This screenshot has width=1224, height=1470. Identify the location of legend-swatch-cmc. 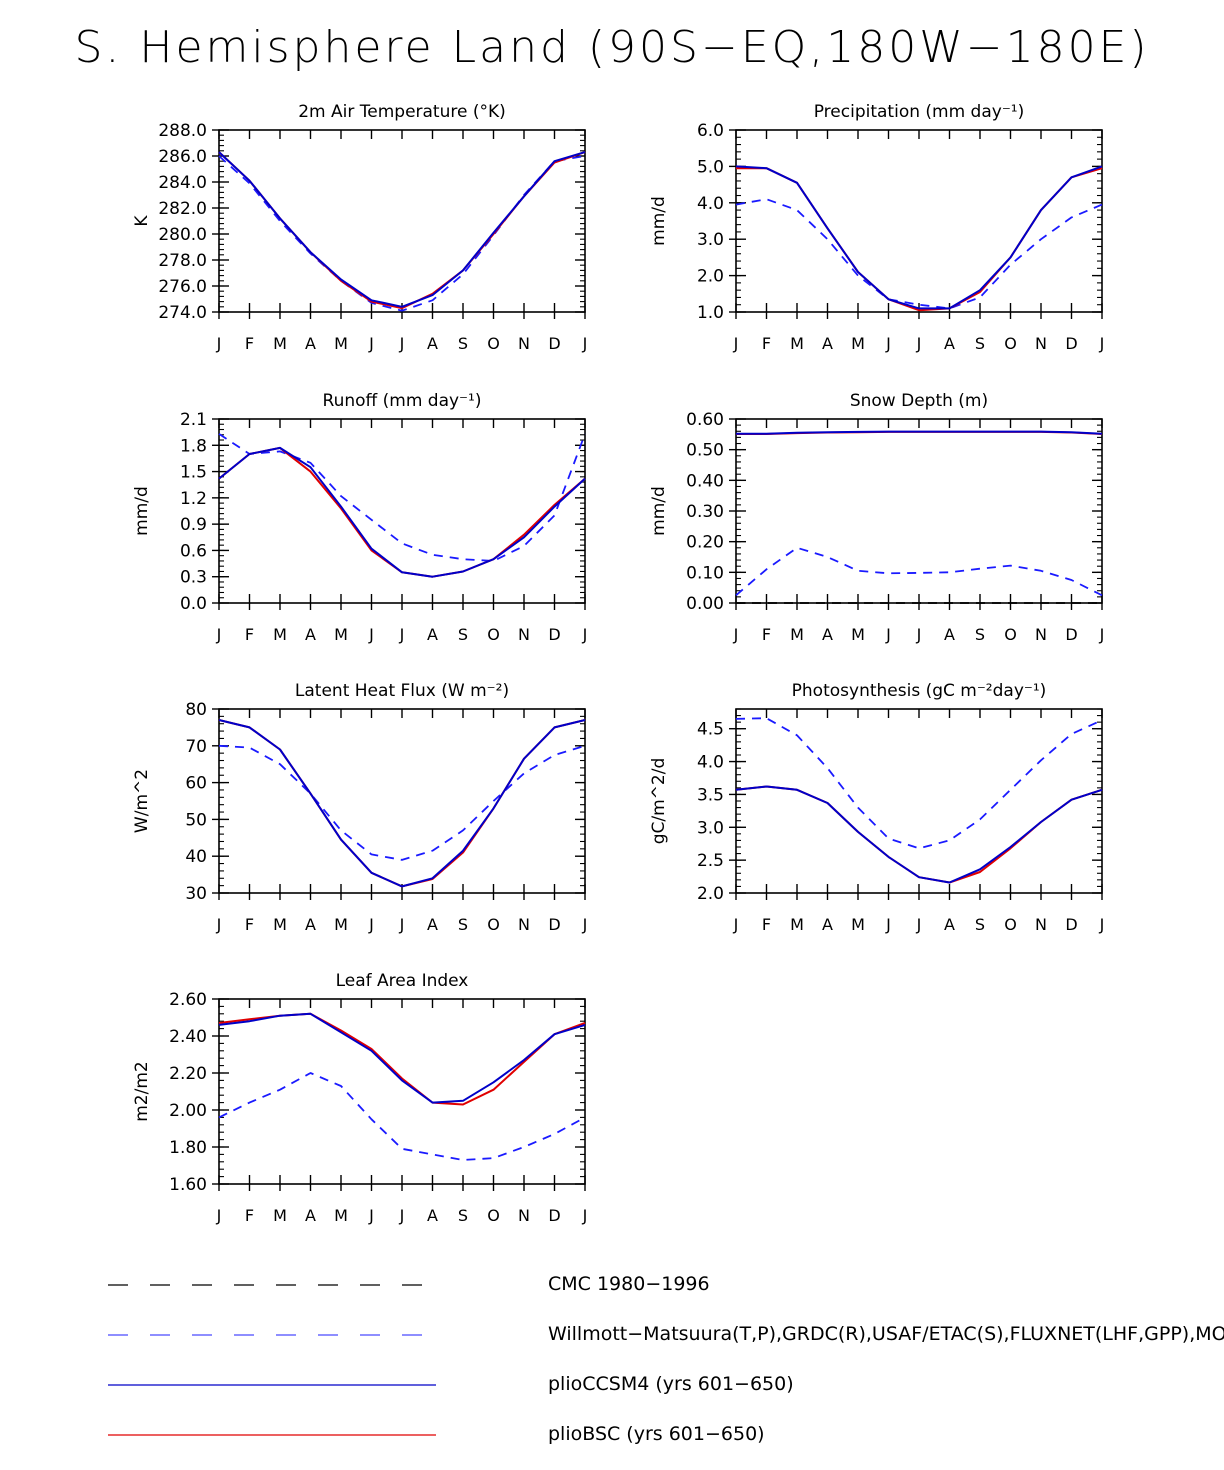
(272, 1285).